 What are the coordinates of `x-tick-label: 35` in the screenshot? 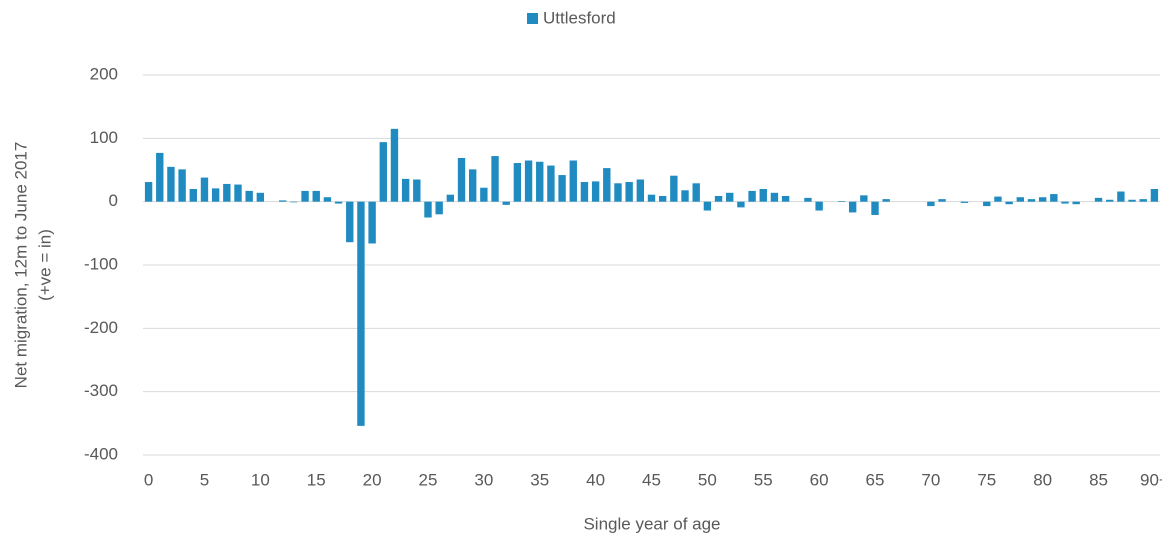 It's located at (539, 479).